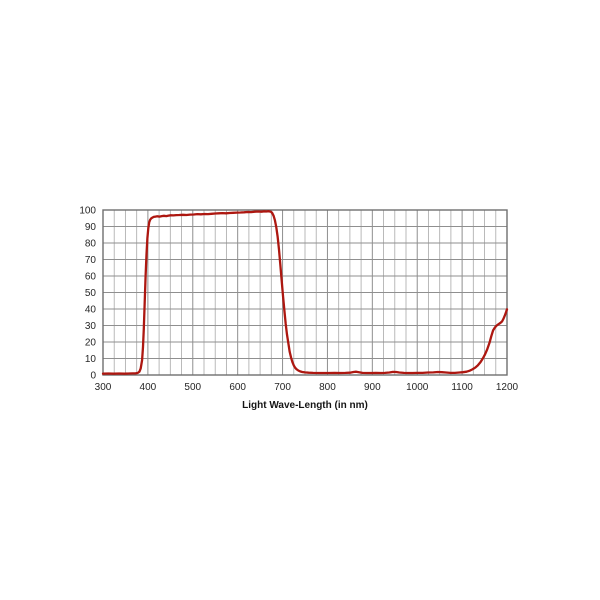 This screenshot has height=600, width=600. Describe the element at coordinates (372, 387) in the screenshot. I see `svg-text: 900` at that location.